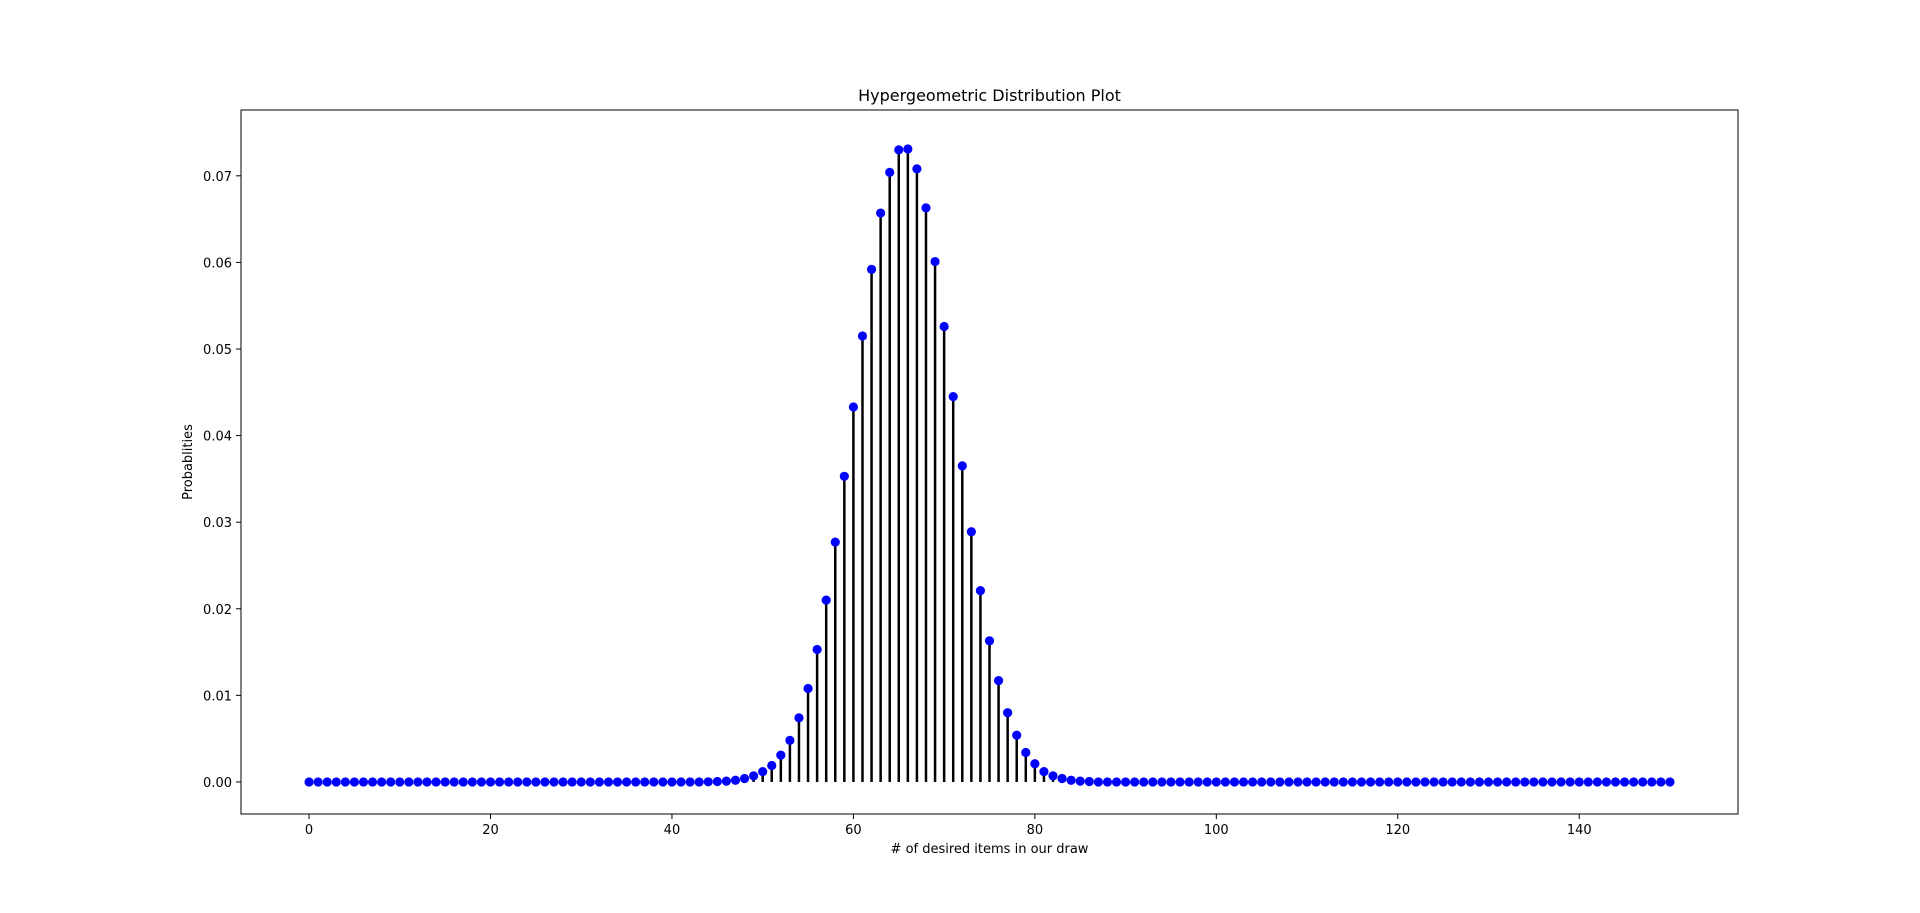  What do you see at coordinates (903, 465) in the screenshot?
I see `stem-lines` at bounding box center [903, 465].